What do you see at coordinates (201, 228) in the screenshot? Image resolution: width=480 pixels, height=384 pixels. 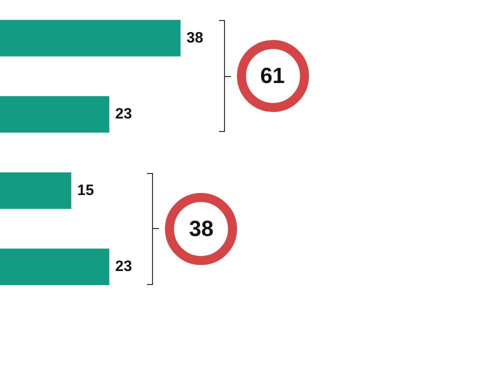 I see `text: 38` at bounding box center [201, 228].